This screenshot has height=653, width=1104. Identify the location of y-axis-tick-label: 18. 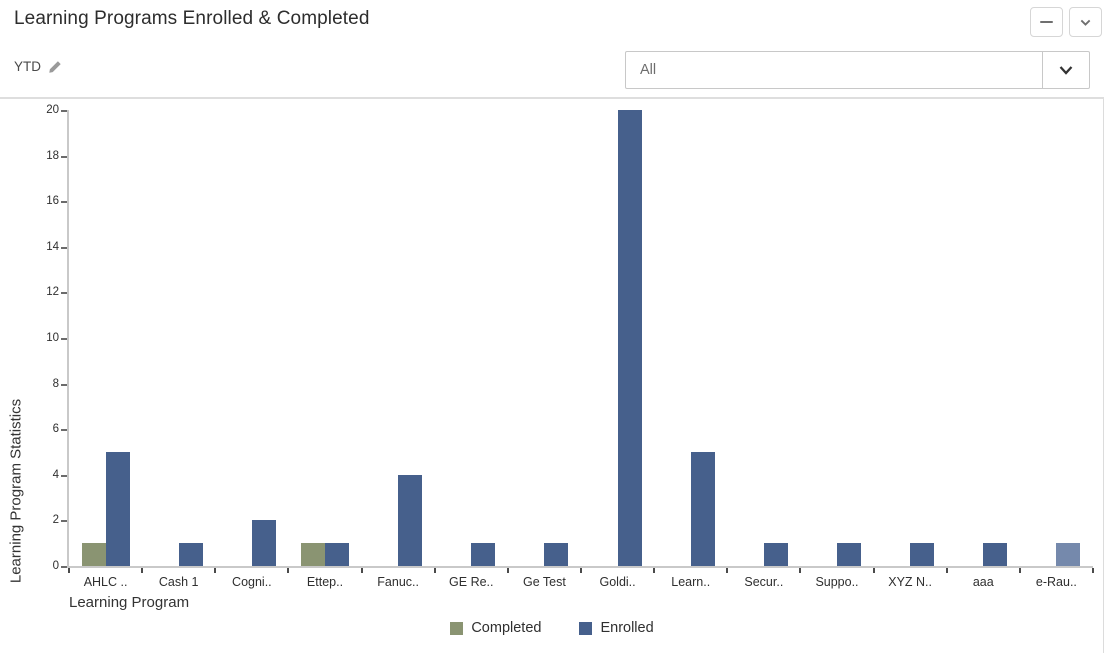
(52, 155).